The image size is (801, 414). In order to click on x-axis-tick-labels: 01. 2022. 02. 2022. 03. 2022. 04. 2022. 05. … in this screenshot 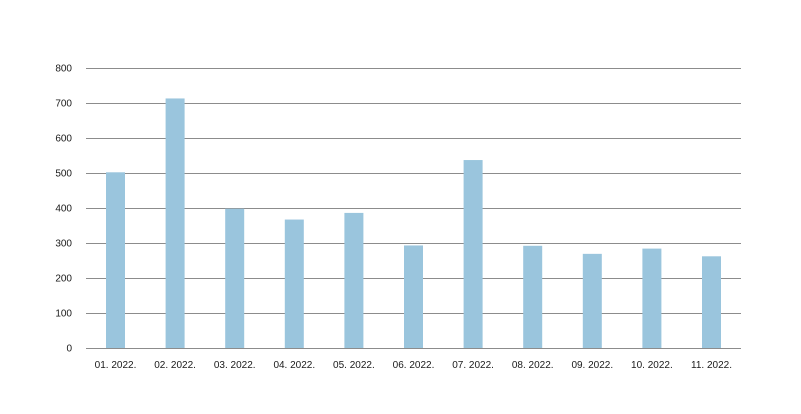, I will do `click(413, 365)`.